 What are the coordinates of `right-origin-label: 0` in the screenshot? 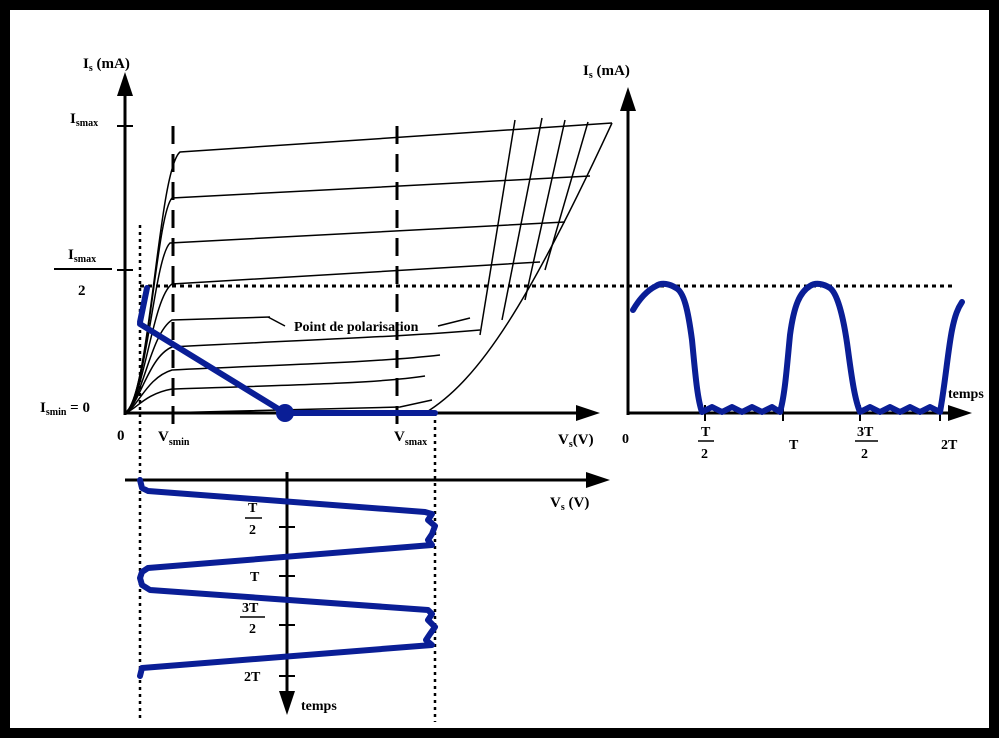 It's located at (625, 439).